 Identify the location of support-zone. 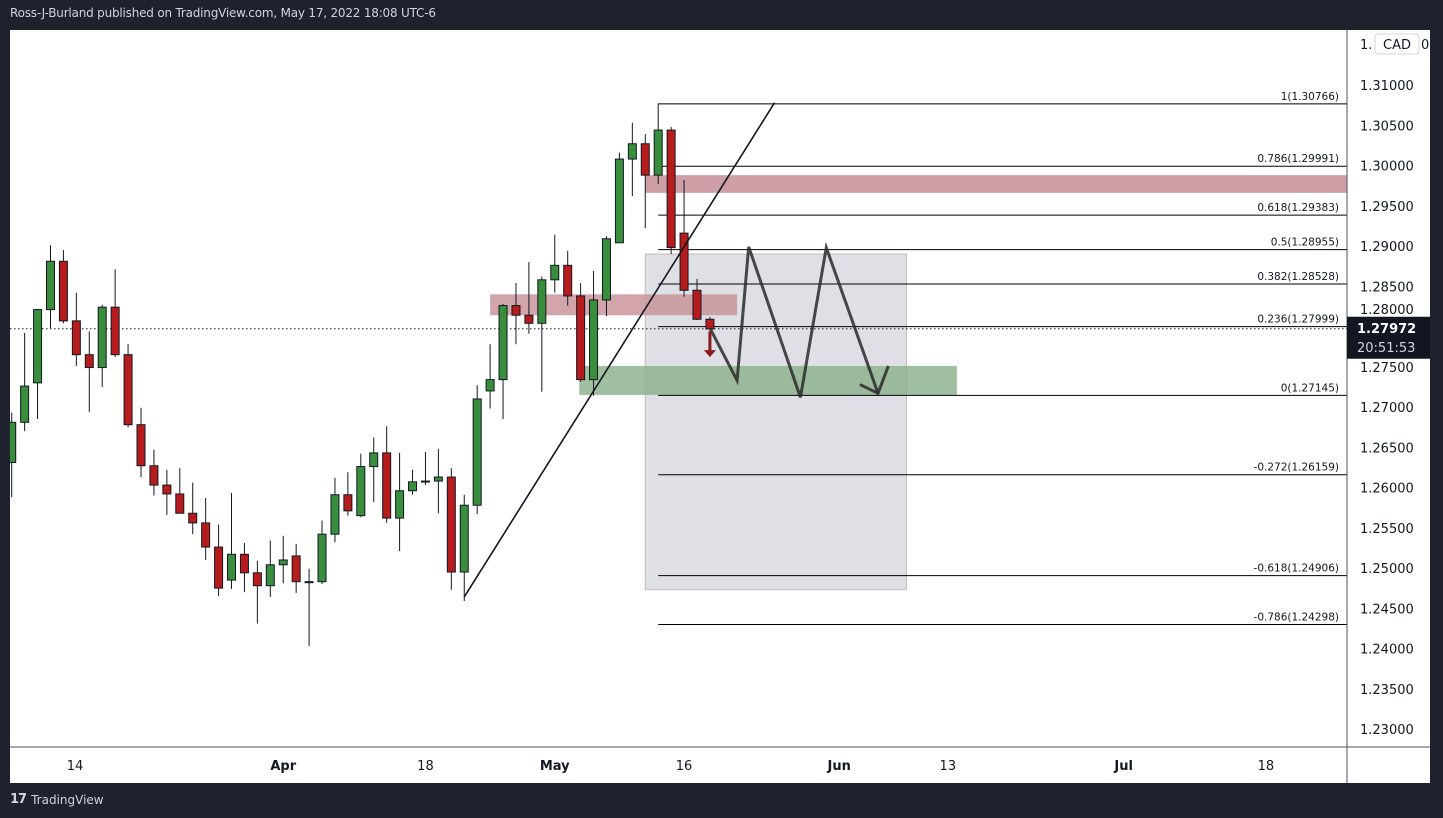
(768, 380).